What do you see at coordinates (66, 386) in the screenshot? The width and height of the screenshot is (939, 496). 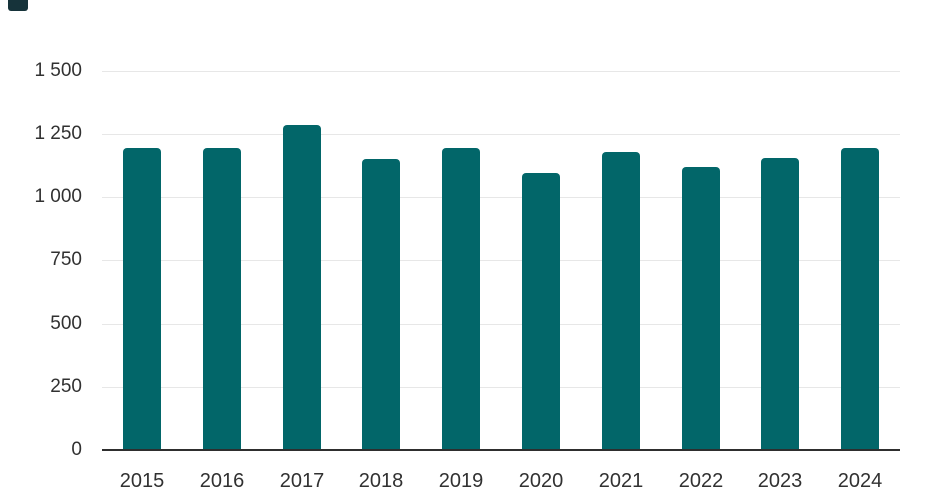 I see `y-tick-label: 250` at bounding box center [66, 386].